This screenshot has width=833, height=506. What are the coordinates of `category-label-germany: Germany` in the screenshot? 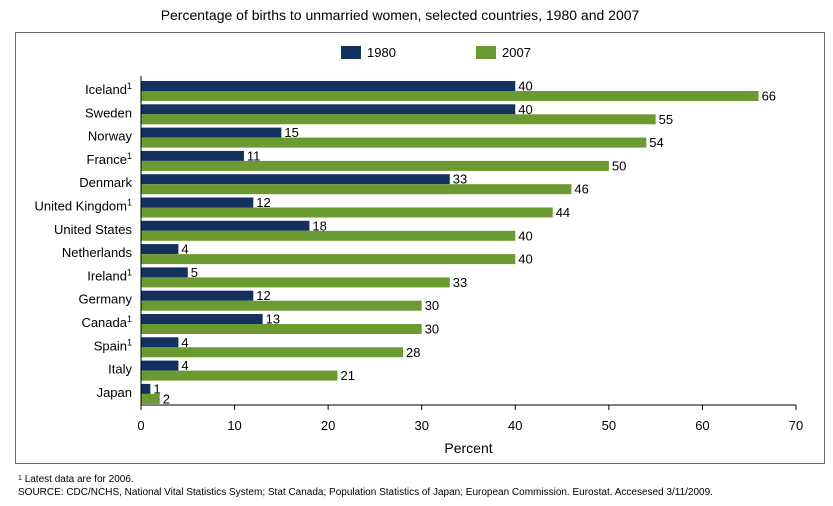 It's located at (106, 299).